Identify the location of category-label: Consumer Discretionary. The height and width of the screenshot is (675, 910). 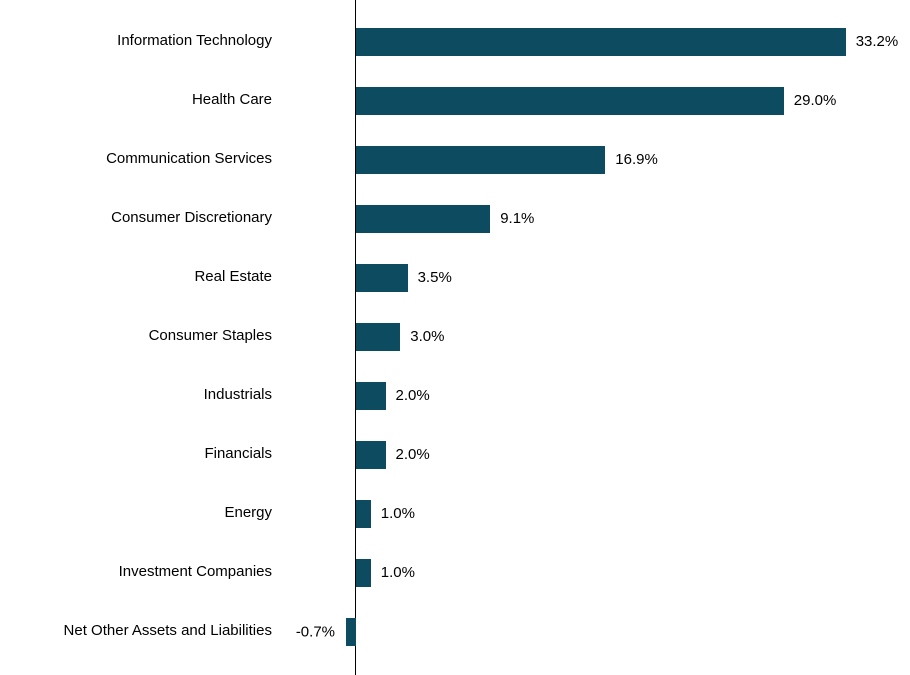
(191, 218).